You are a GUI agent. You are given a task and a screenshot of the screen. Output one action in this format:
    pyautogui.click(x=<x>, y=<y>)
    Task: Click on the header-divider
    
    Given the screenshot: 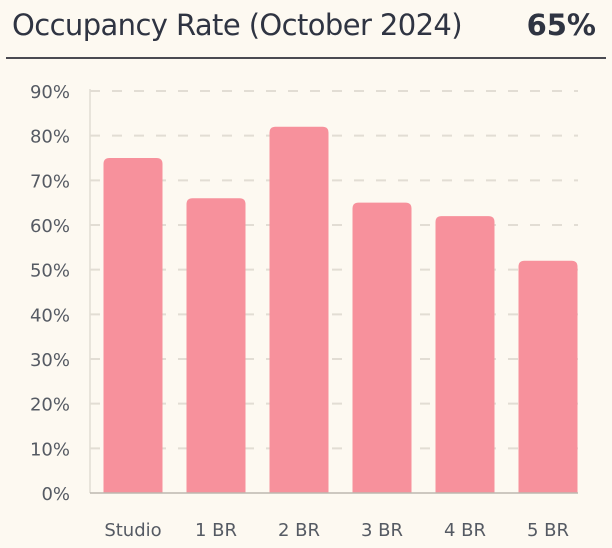 What is the action you would take?
    pyautogui.click(x=306, y=58)
    